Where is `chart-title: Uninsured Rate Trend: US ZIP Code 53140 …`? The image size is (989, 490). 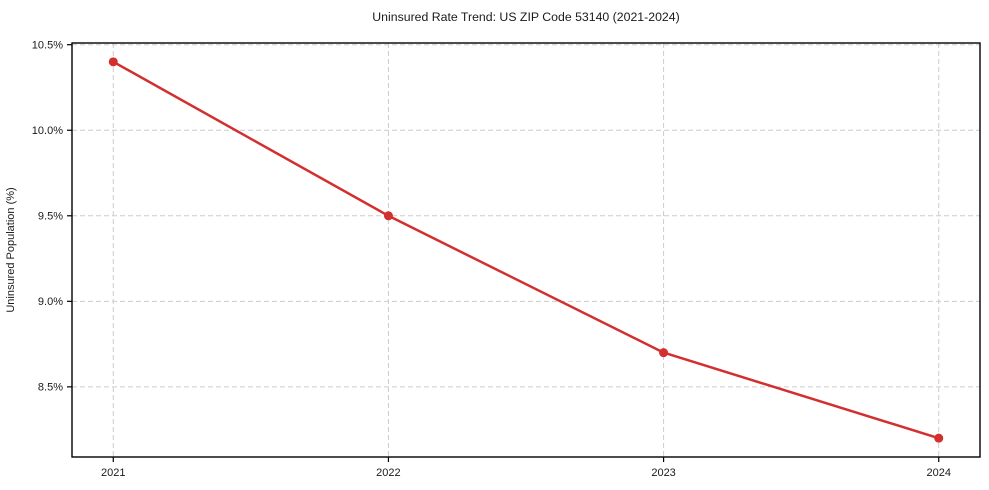 chart-title: Uninsured Rate Trend: US ZIP Code 53140 … is located at coordinates (525, 17).